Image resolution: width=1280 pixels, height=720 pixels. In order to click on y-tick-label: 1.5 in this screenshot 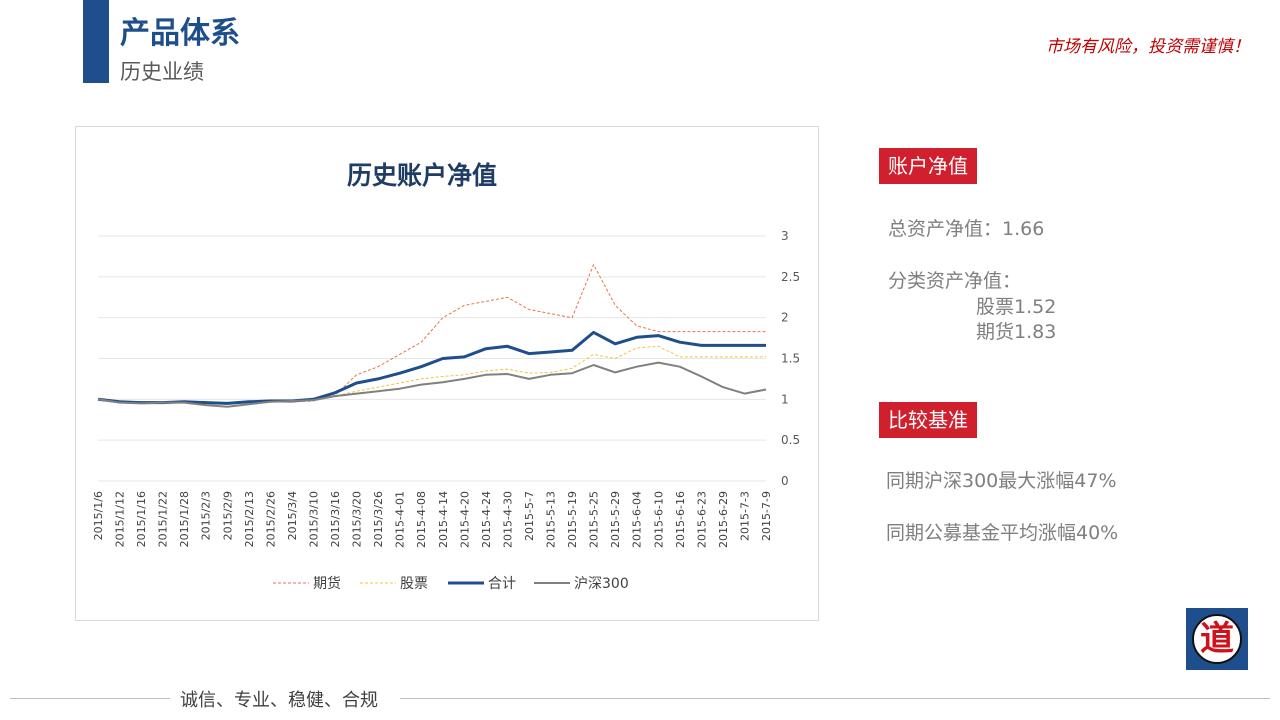, I will do `click(790, 359)`.